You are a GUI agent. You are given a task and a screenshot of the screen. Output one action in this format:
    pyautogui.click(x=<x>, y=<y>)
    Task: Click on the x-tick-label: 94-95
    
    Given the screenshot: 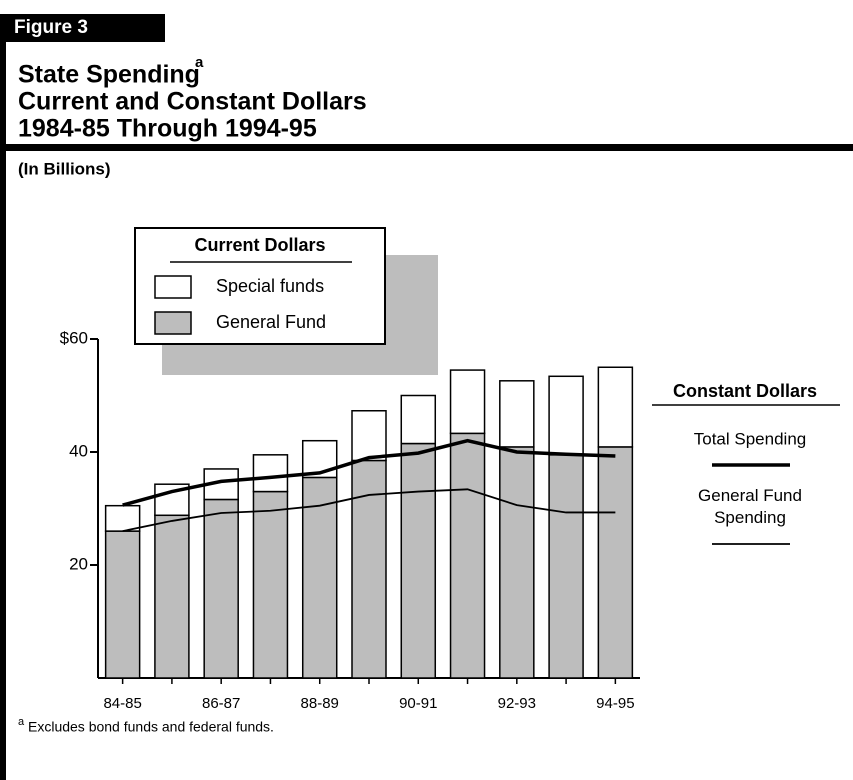 What is the action you would take?
    pyautogui.click(x=615, y=703)
    